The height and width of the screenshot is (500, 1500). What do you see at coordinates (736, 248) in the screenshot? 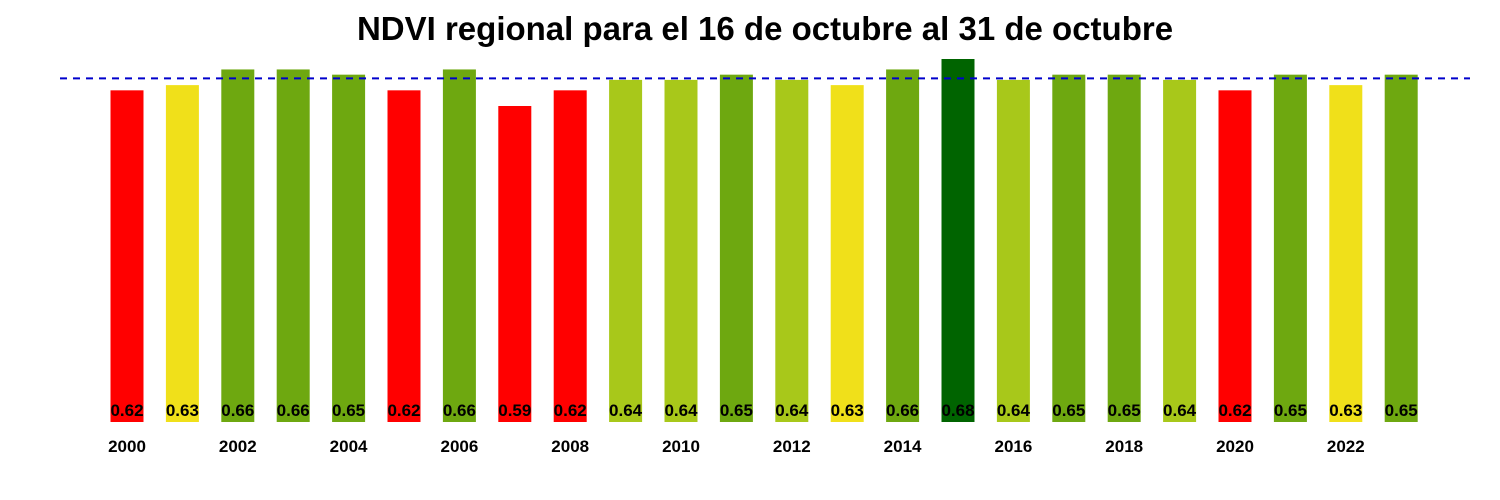
I see `bar-2011` at bounding box center [736, 248].